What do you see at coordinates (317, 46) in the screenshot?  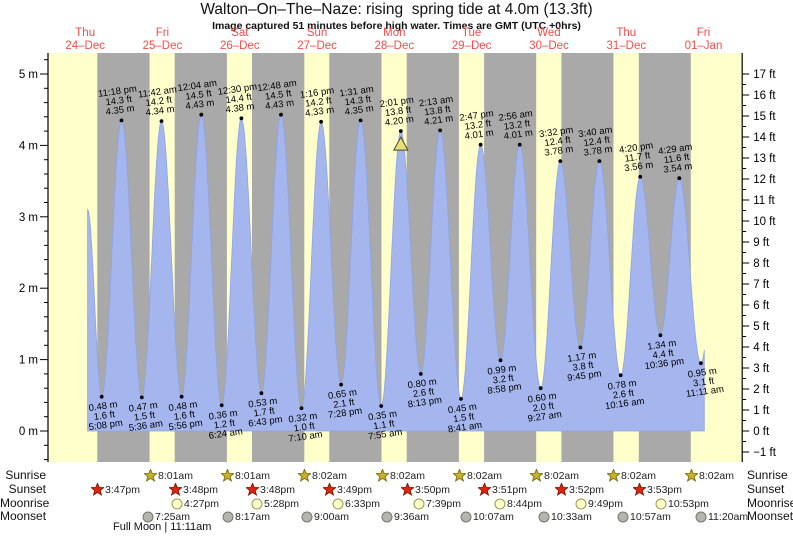 I see `day-label-date: 27–Dec` at bounding box center [317, 46].